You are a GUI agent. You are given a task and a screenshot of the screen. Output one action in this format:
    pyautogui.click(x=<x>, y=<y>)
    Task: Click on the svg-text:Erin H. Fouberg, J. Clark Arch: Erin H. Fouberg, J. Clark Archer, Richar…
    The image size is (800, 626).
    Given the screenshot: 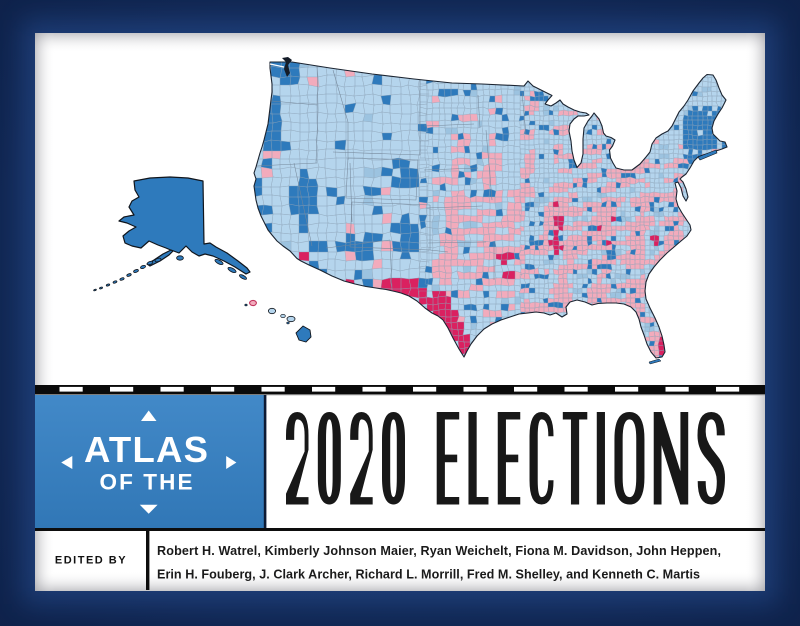 What is the action you would take?
    pyautogui.click(x=428, y=575)
    